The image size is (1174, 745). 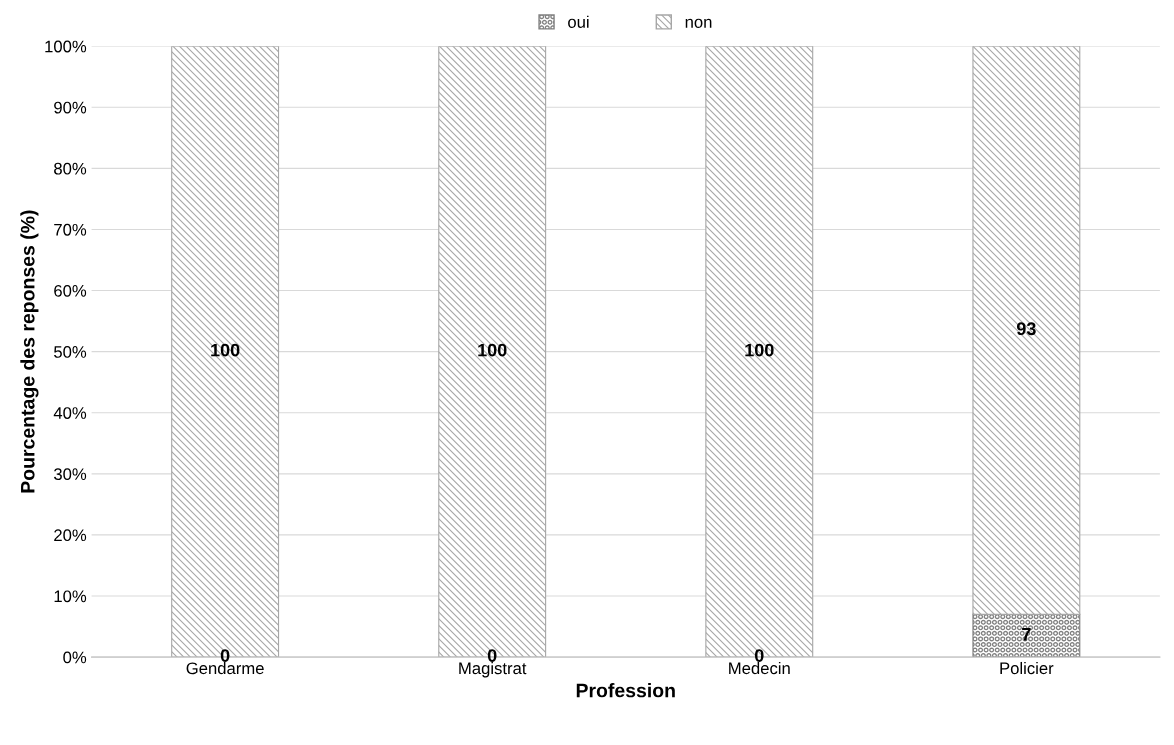 I want to click on y-tick-label: 40%, so click(x=70, y=413).